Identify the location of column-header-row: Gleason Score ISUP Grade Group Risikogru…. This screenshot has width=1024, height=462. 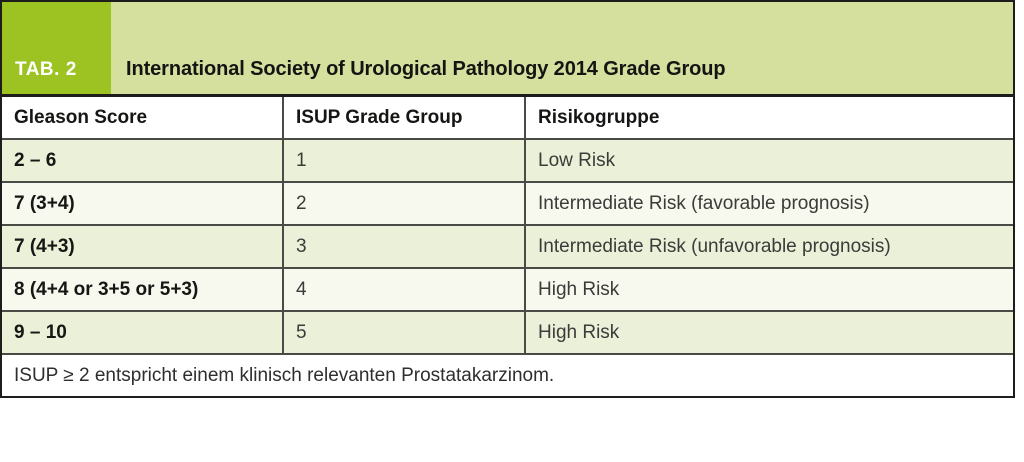
(507, 118).